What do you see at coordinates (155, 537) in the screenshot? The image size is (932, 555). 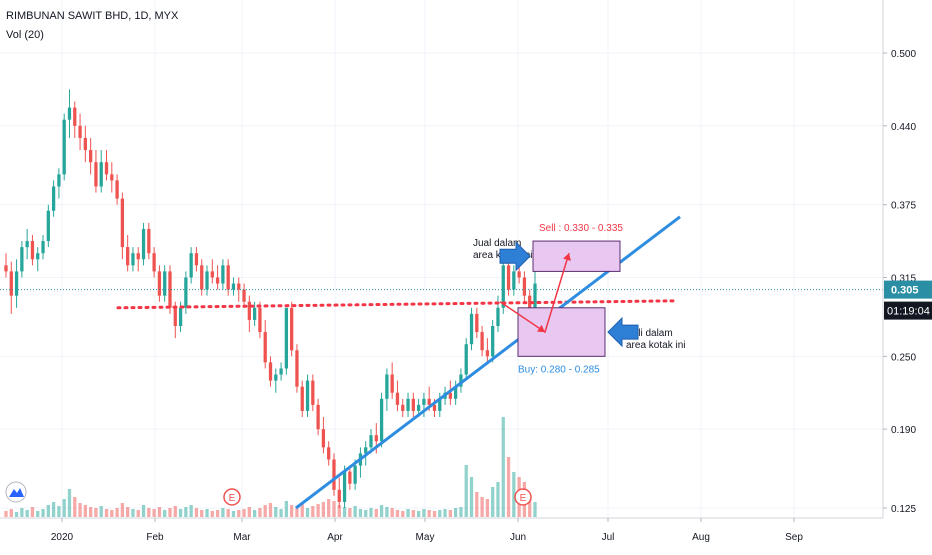 I see `x-tick-label: Feb` at bounding box center [155, 537].